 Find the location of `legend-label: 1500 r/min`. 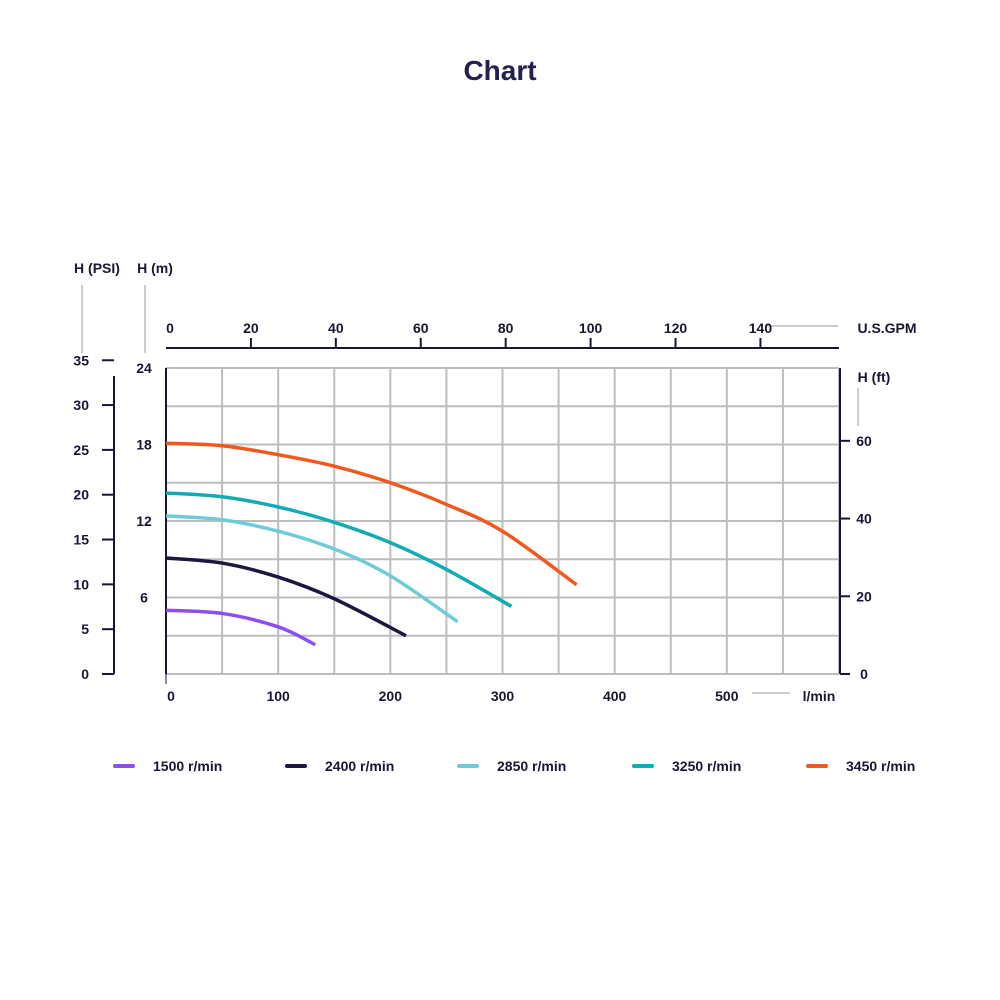

legend-label: 1500 r/min is located at coordinates (188, 766).